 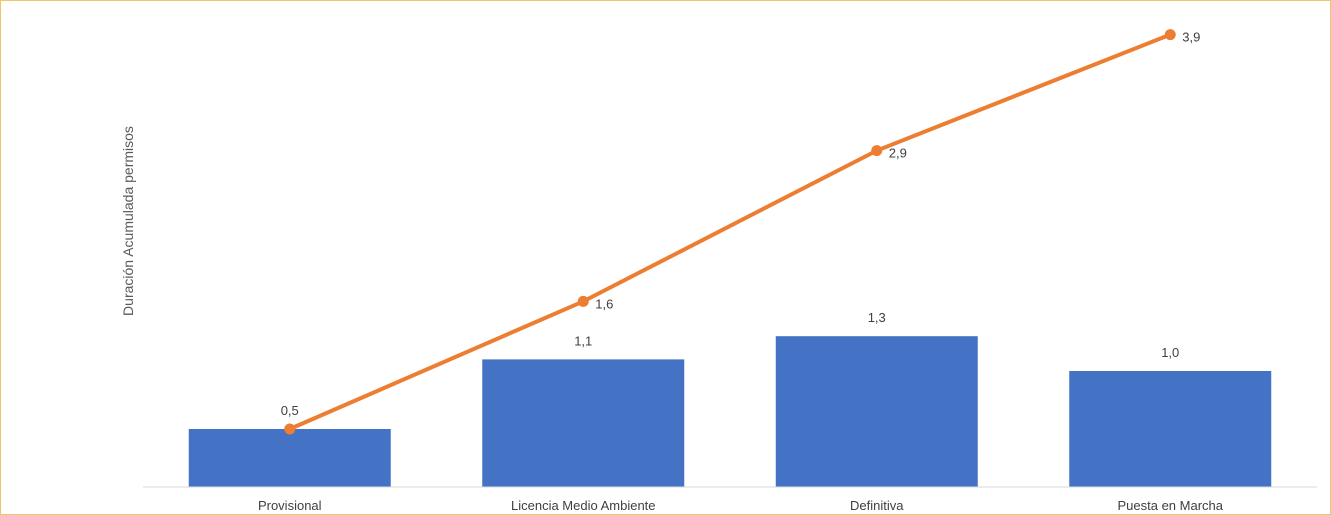 I want to click on x-tick-label-0: Provisional, so click(x=290, y=505).